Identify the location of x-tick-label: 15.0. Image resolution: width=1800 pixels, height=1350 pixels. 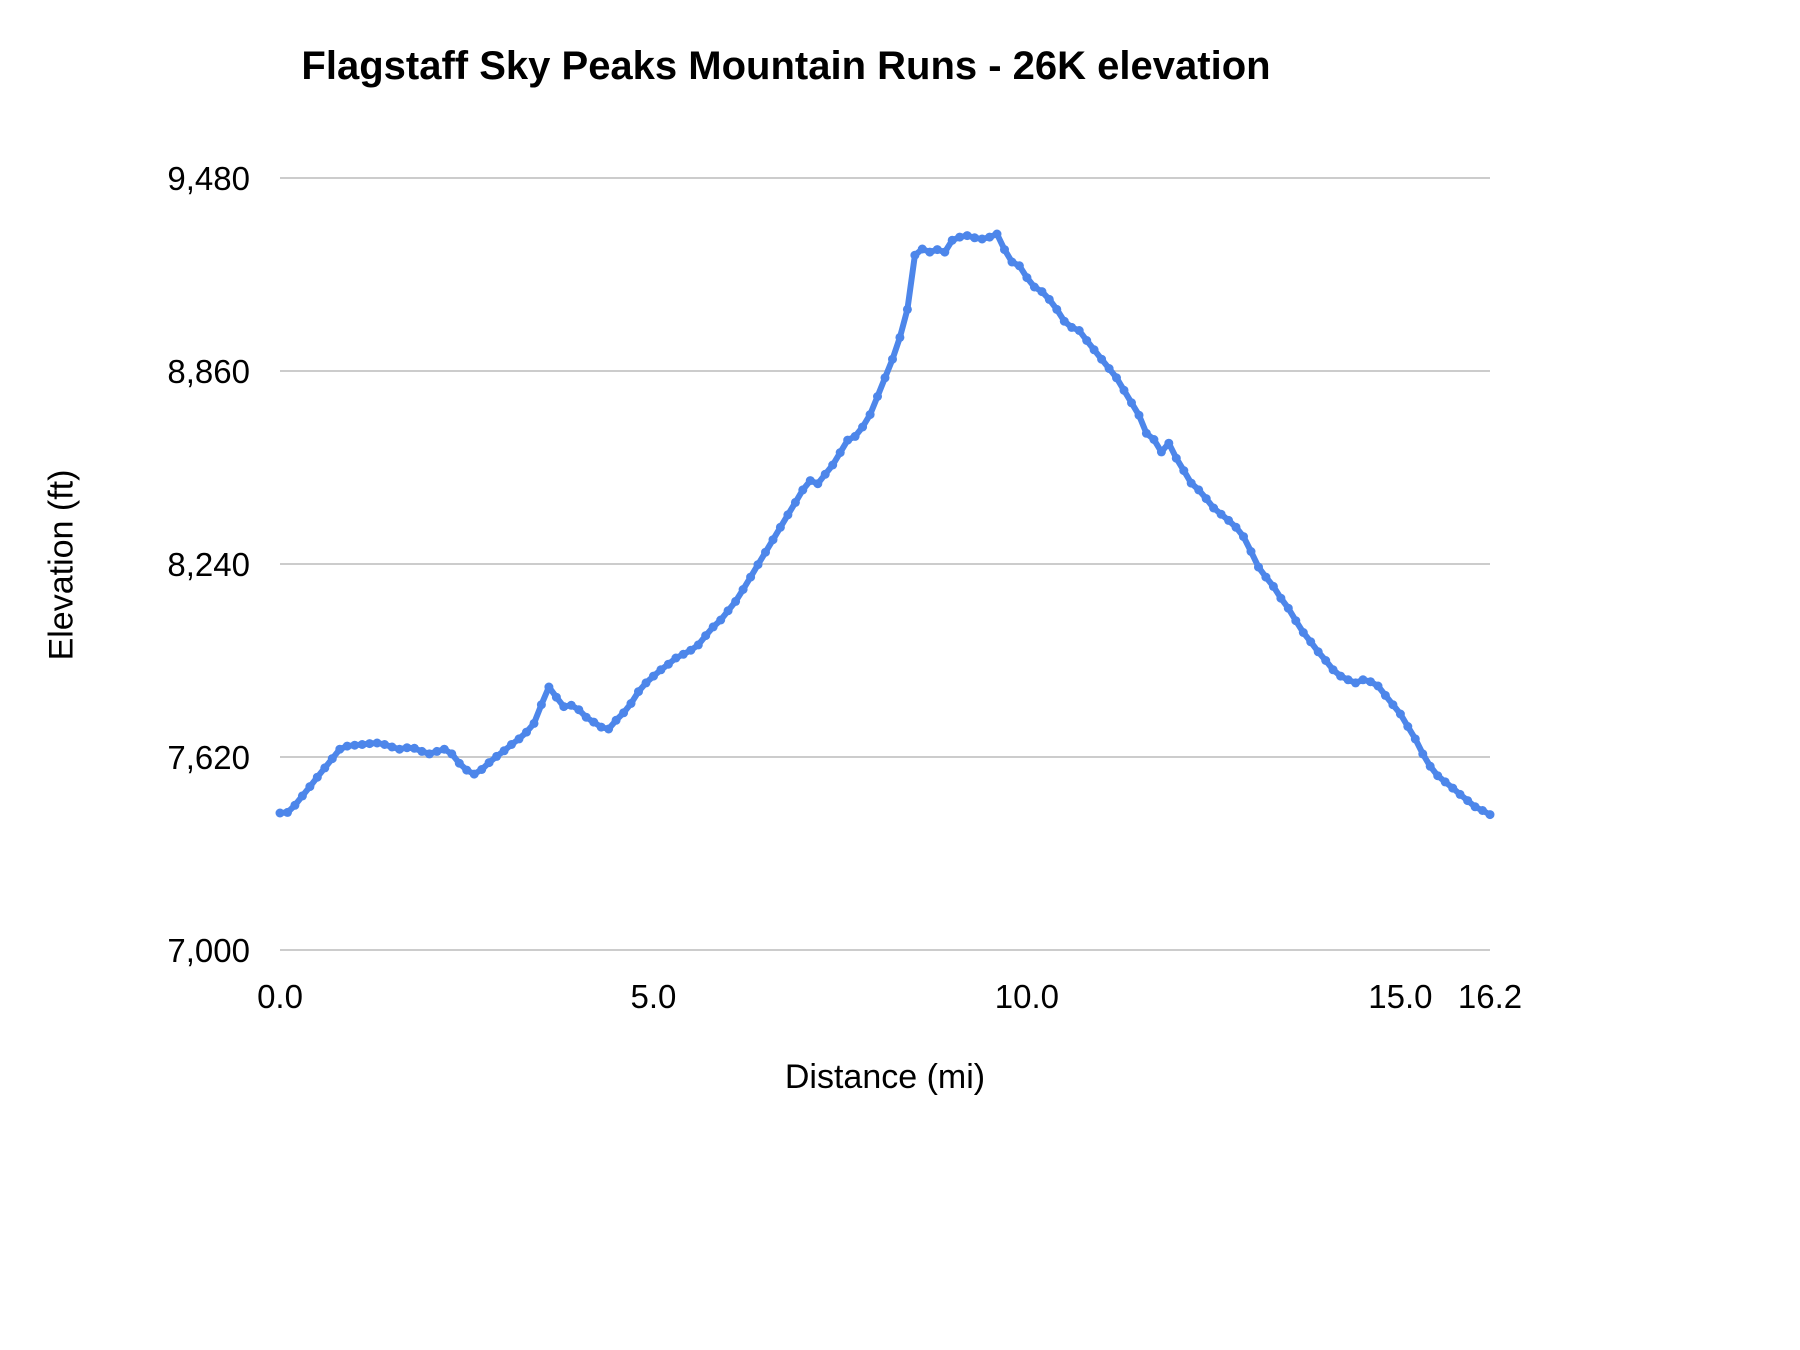
(1400, 996).